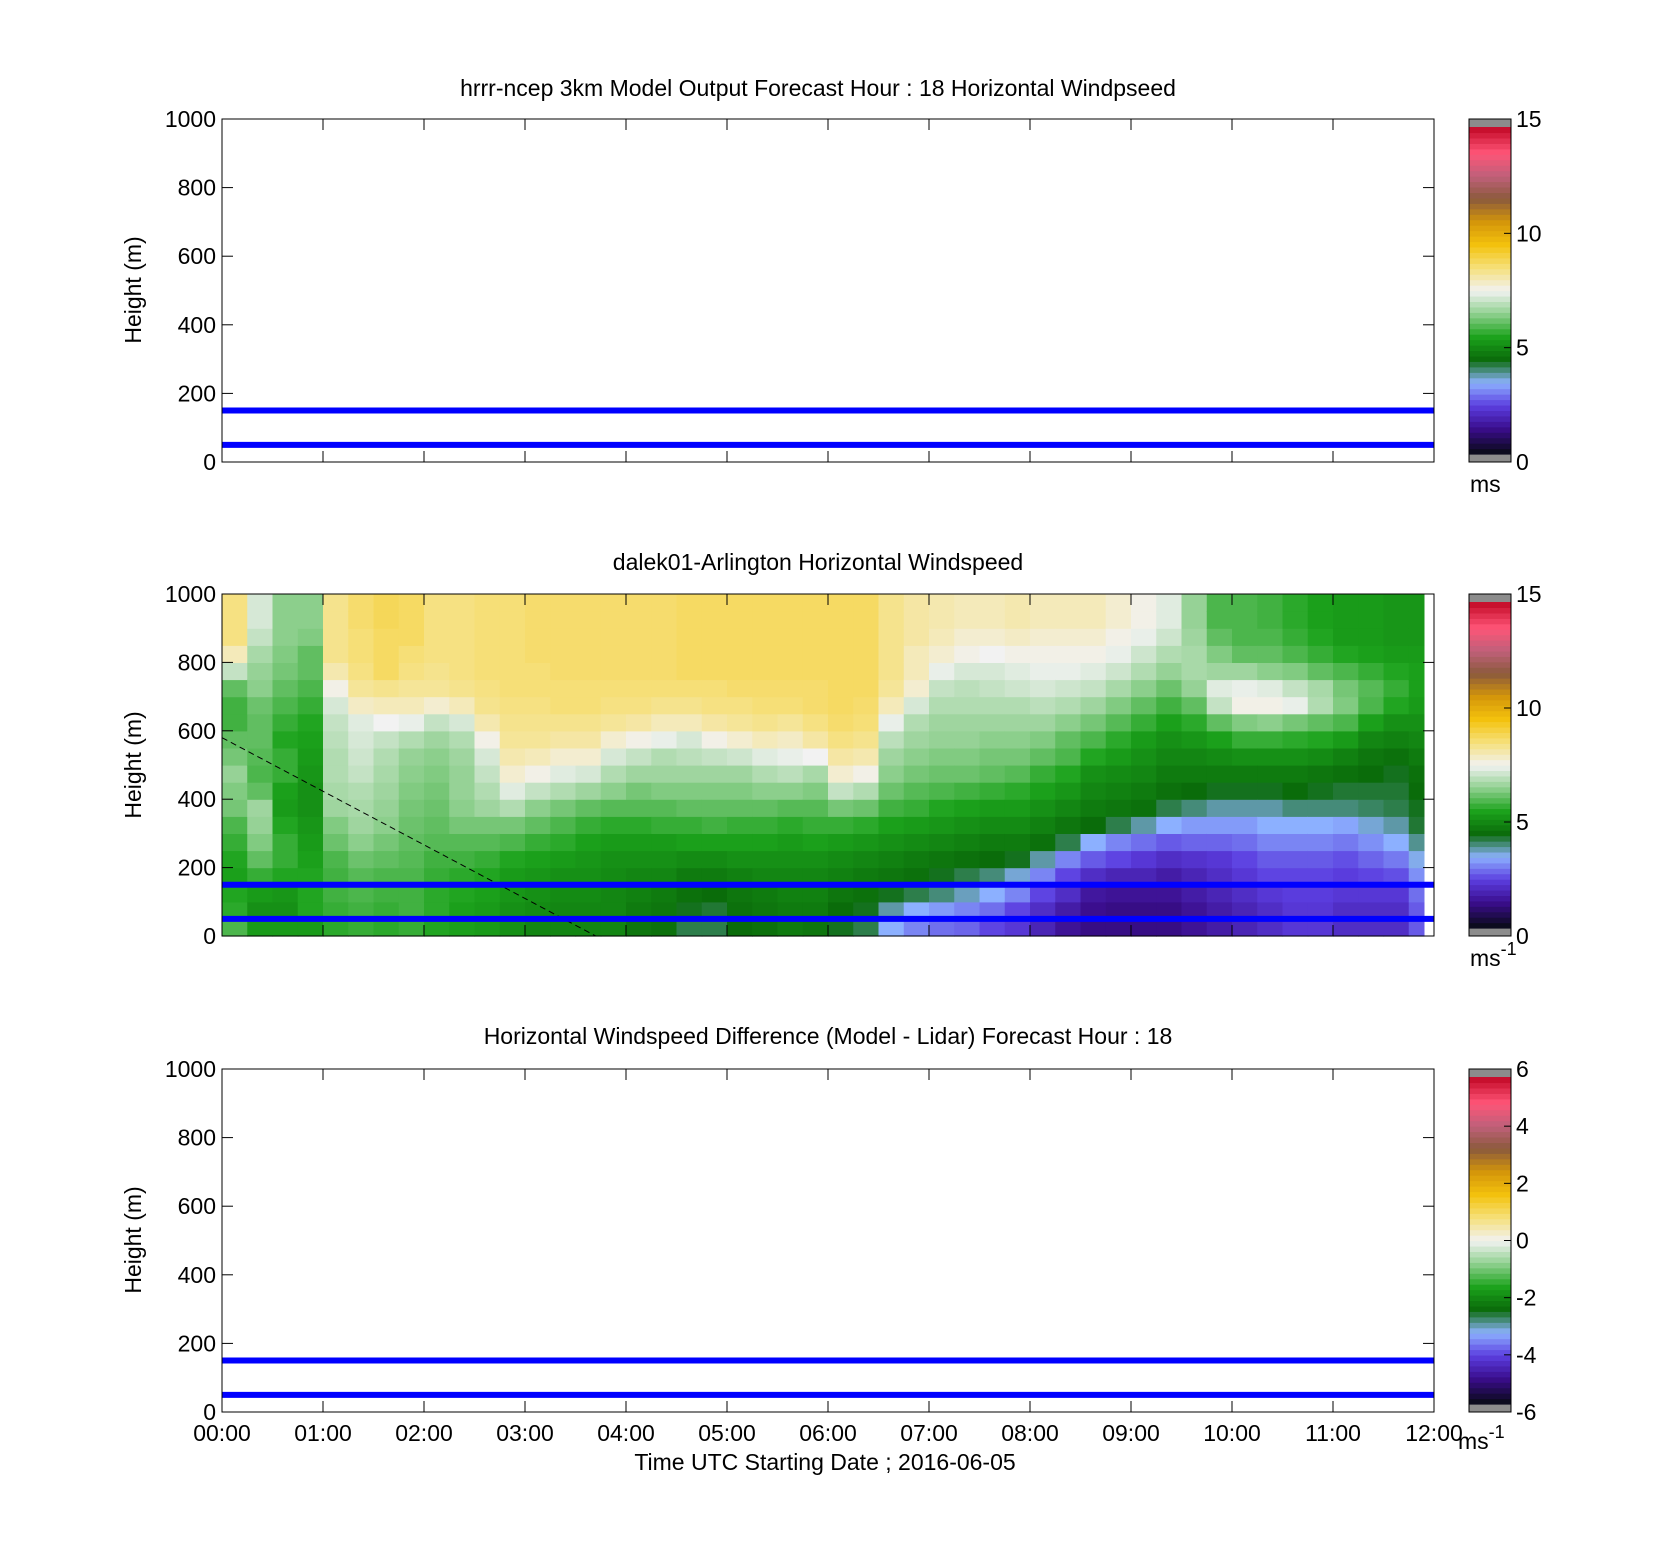 Image resolution: width=1680 pixels, height=1561 pixels. Describe the element at coordinates (222, 1433) in the screenshot. I see `x-tick-label: 00:00` at that location.